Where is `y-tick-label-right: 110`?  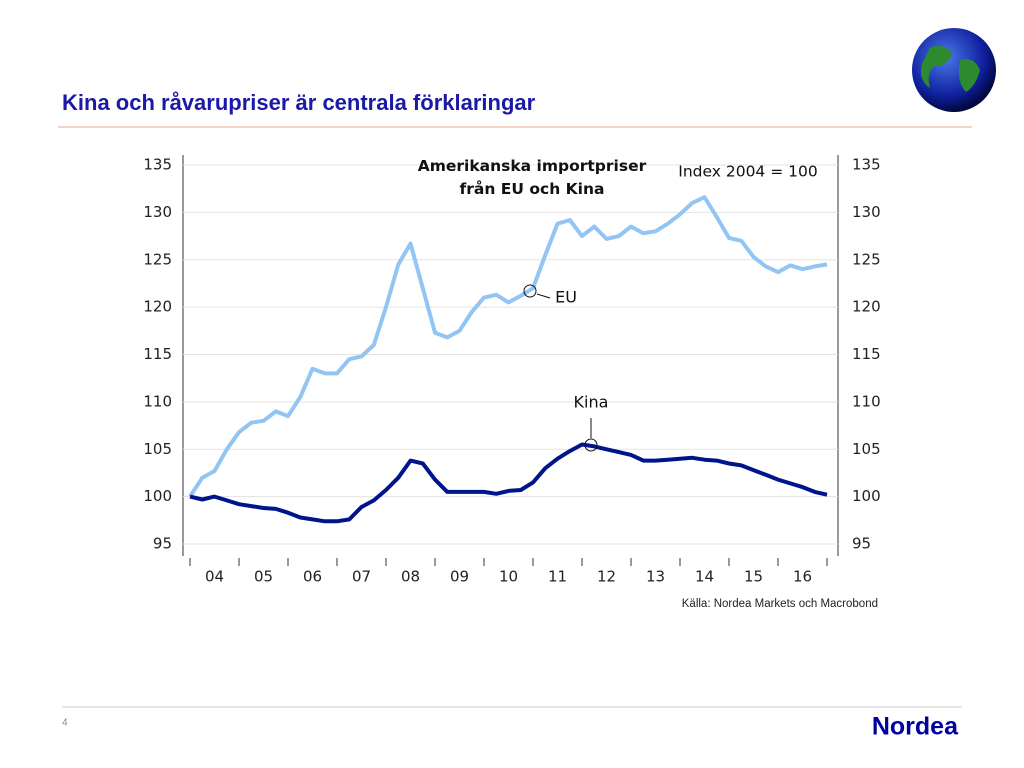
y-tick-label-right: 110 is located at coordinates (866, 401).